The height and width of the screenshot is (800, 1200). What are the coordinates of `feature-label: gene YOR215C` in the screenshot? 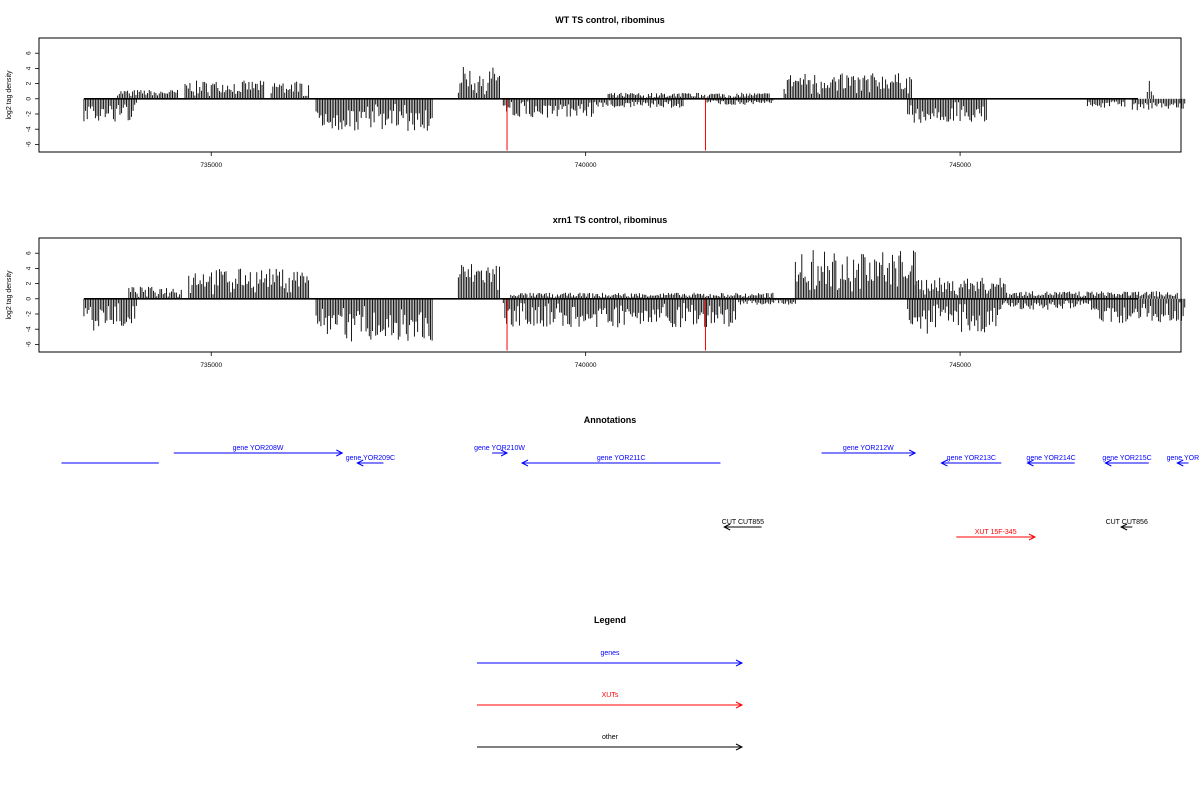 It's located at (1126, 458).